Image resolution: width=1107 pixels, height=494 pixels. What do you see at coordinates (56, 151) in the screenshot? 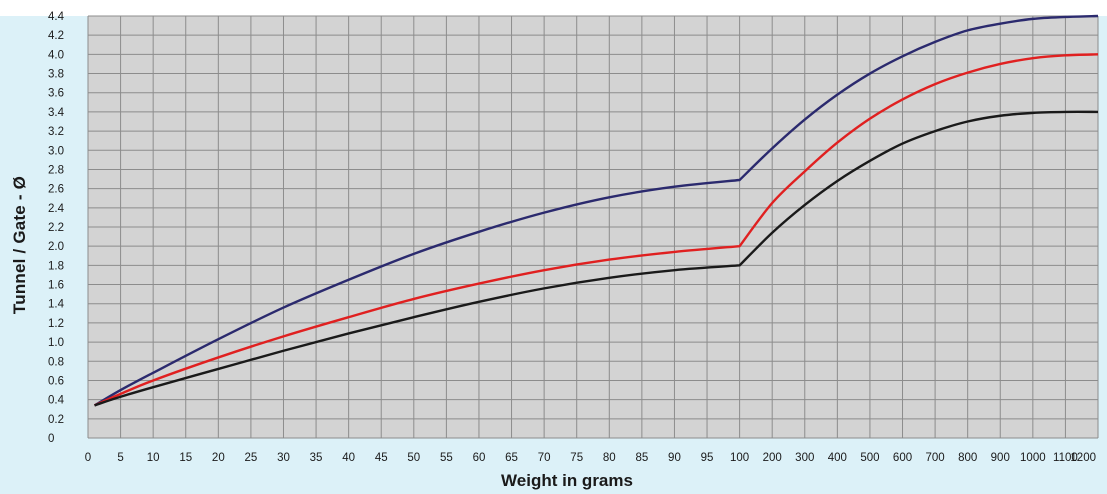
I see `y-tick-label: 3.0` at bounding box center [56, 151].